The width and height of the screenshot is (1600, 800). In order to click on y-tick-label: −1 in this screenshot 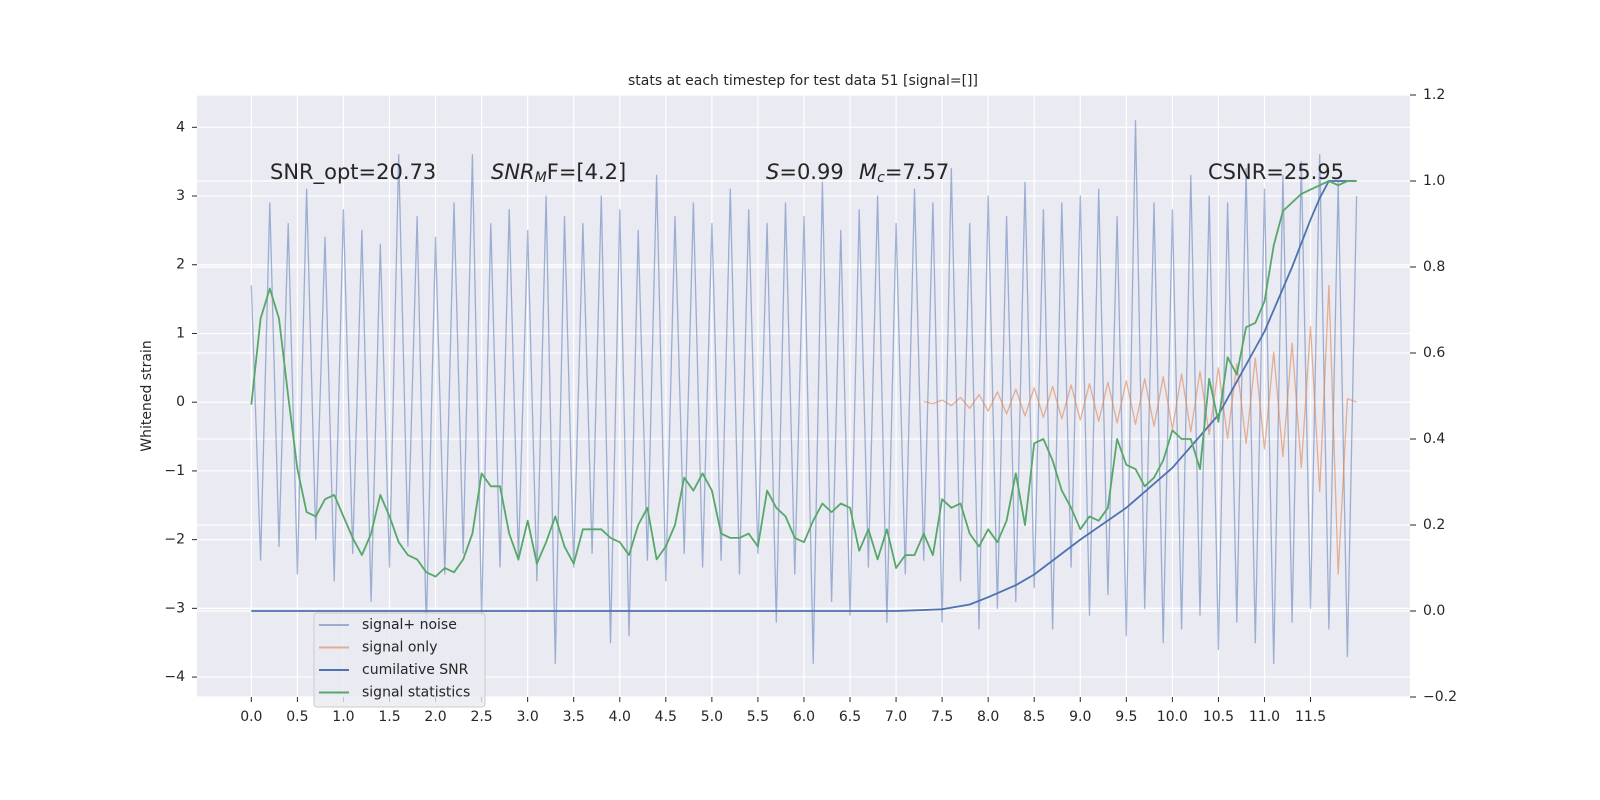, I will do `click(174, 471)`.